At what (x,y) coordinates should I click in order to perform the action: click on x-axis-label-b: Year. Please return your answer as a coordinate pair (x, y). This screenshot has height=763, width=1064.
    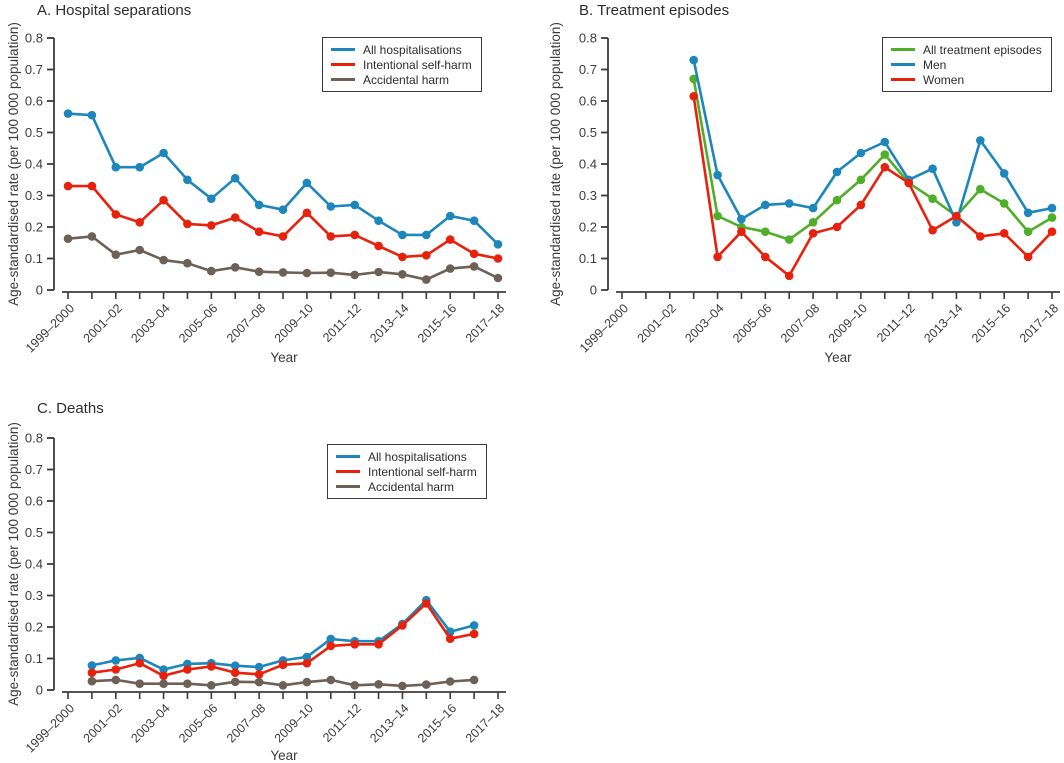
    Looking at the image, I should click on (838, 357).